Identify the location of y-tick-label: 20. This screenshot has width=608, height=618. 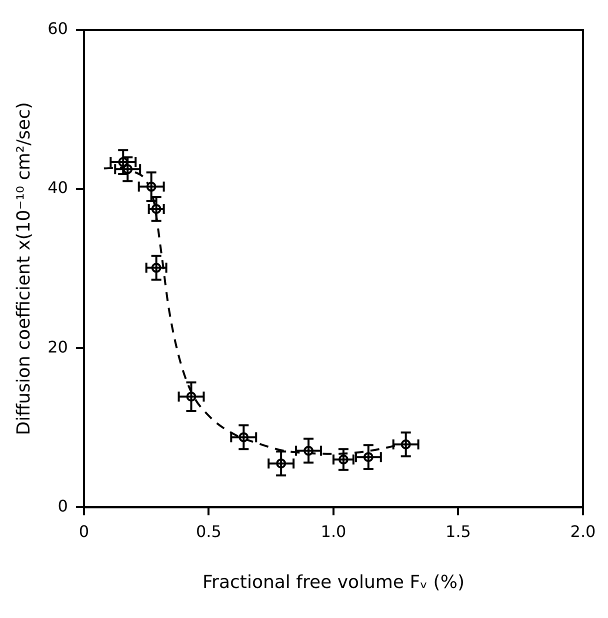
(58, 346).